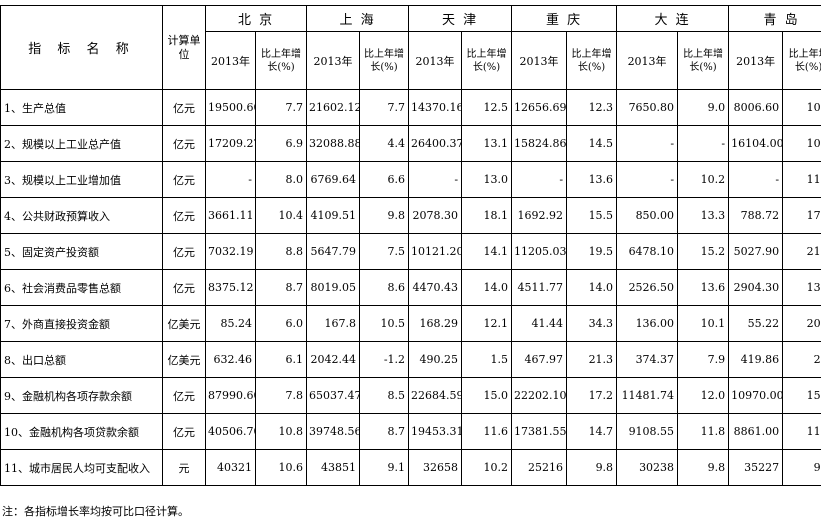 This screenshot has width=821, height=524. Describe the element at coordinates (592, 179) in the screenshot. I see `growth-cell: 13.6` at that location.